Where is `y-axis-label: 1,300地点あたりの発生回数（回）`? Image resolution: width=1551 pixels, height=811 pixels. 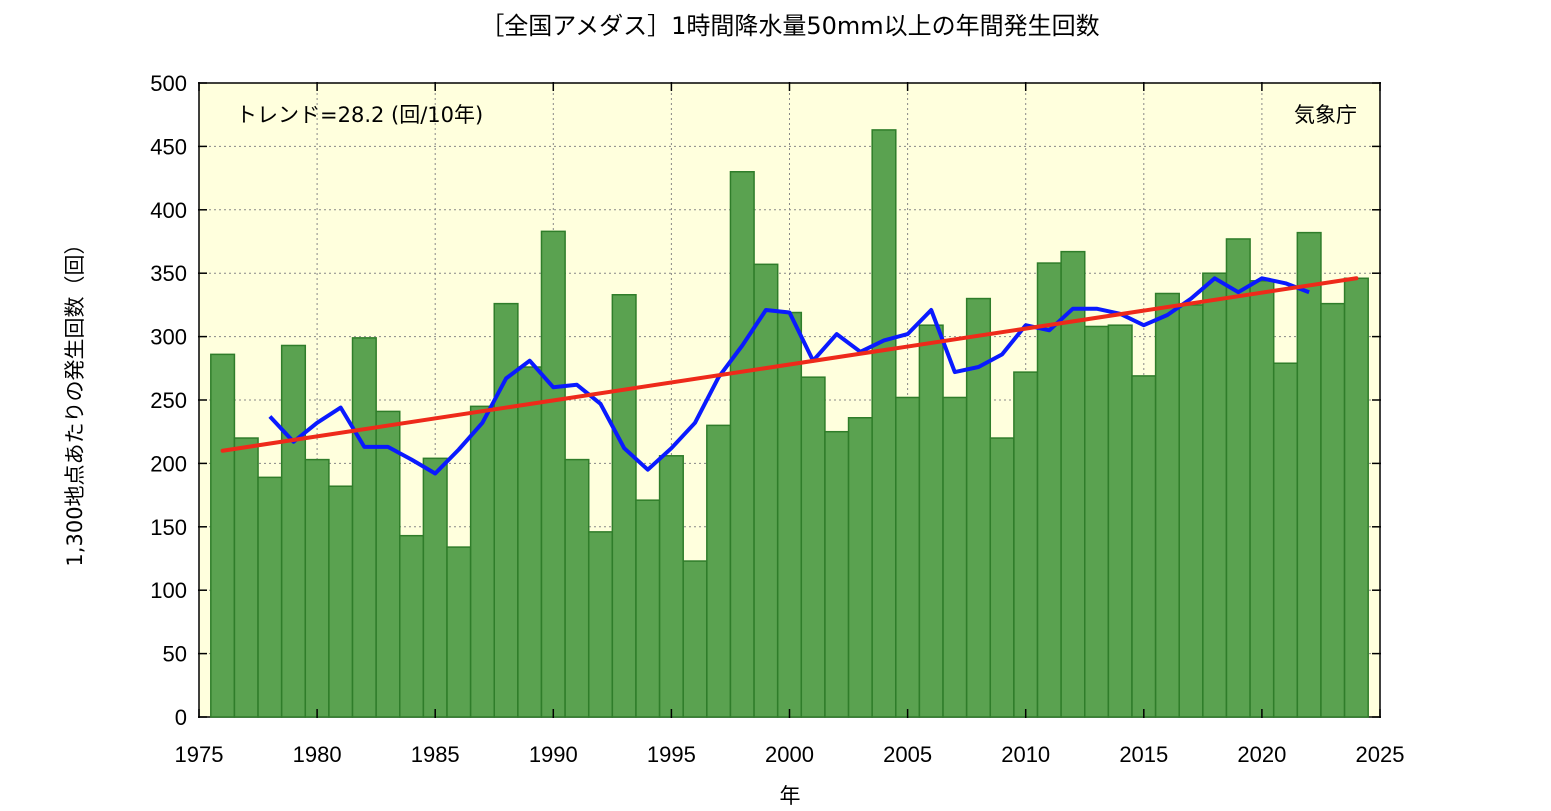
y-axis-label: 1,300地点あたりの発生回数（回） is located at coordinates (75, 399).